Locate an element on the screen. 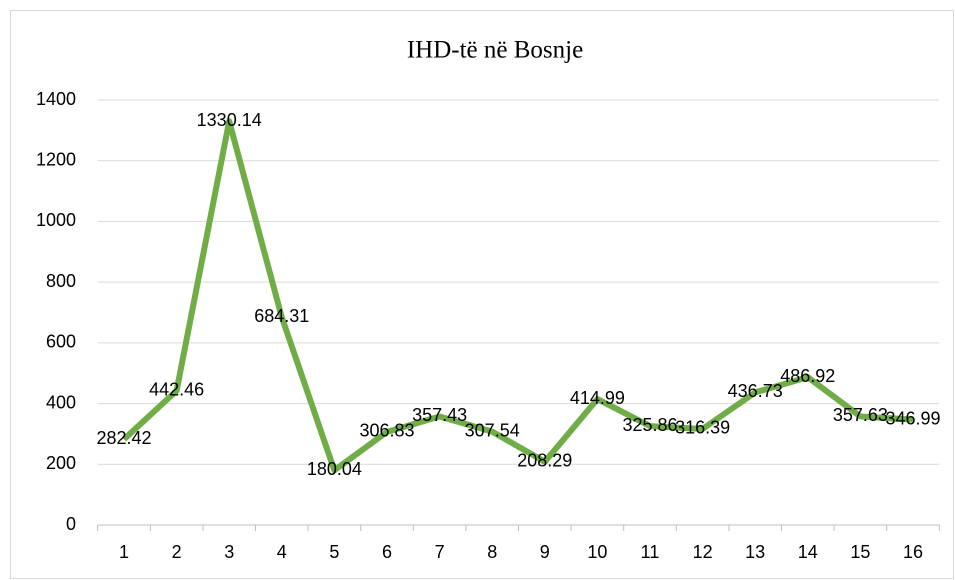  y-tick-label: 1400 is located at coordinates (56, 99).